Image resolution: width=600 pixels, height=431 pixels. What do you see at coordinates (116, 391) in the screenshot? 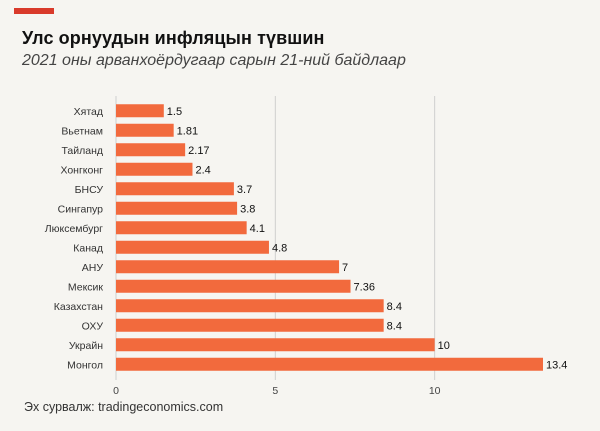
I see `x-tick-label: 0` at bounding box center [116, 391].